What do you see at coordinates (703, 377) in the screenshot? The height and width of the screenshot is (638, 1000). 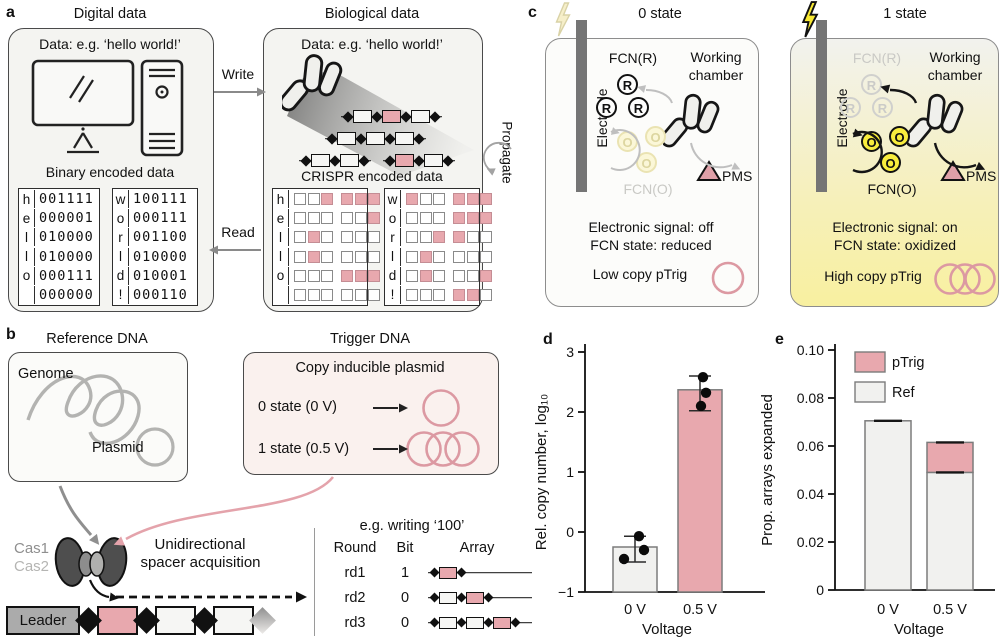 I see `data-point` at bounding box center [703, 377].